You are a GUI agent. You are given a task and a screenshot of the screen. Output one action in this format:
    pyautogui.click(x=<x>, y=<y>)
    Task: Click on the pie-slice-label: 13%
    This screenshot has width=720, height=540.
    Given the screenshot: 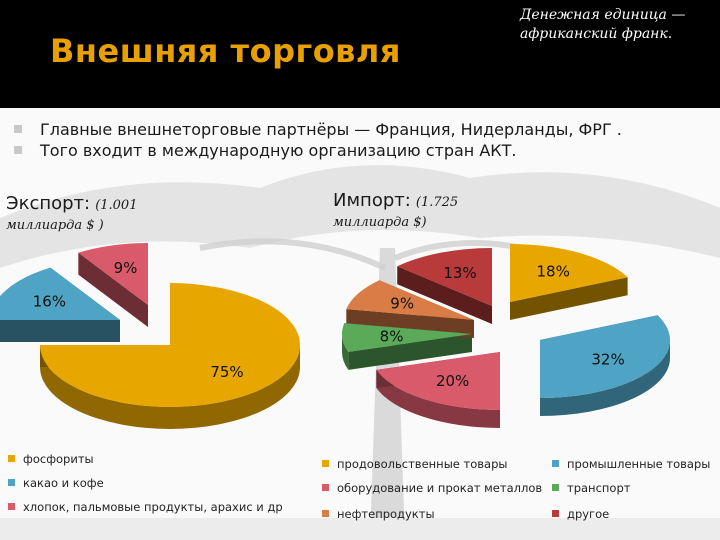 What is the action you would take?
    pyautogui.click(x=459, y=273)
    